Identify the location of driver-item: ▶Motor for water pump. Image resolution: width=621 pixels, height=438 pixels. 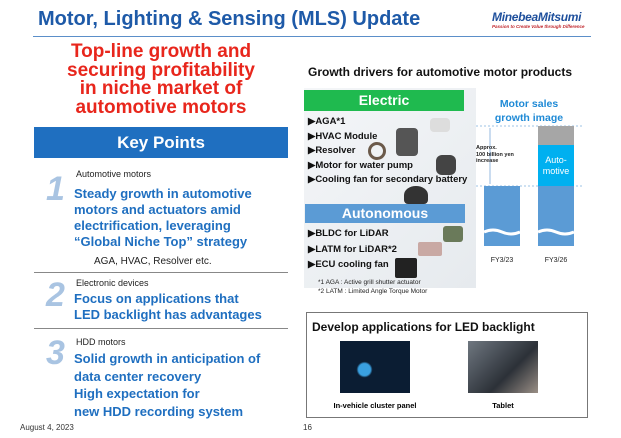
(360, 165).